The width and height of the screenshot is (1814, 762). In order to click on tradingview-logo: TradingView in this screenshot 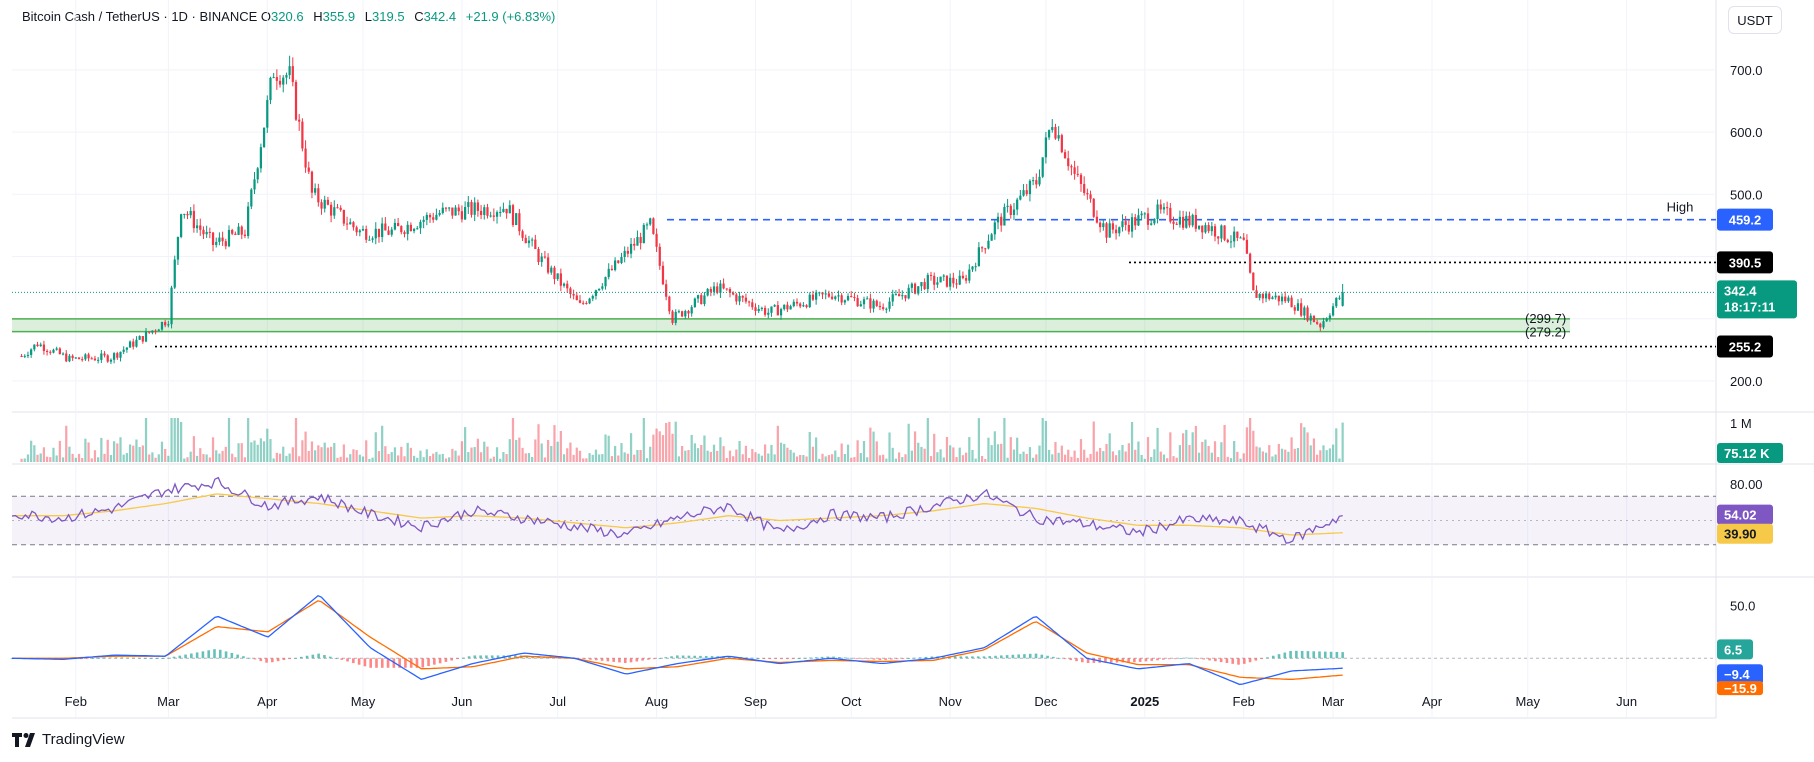, I will do `click(68, 739)`.